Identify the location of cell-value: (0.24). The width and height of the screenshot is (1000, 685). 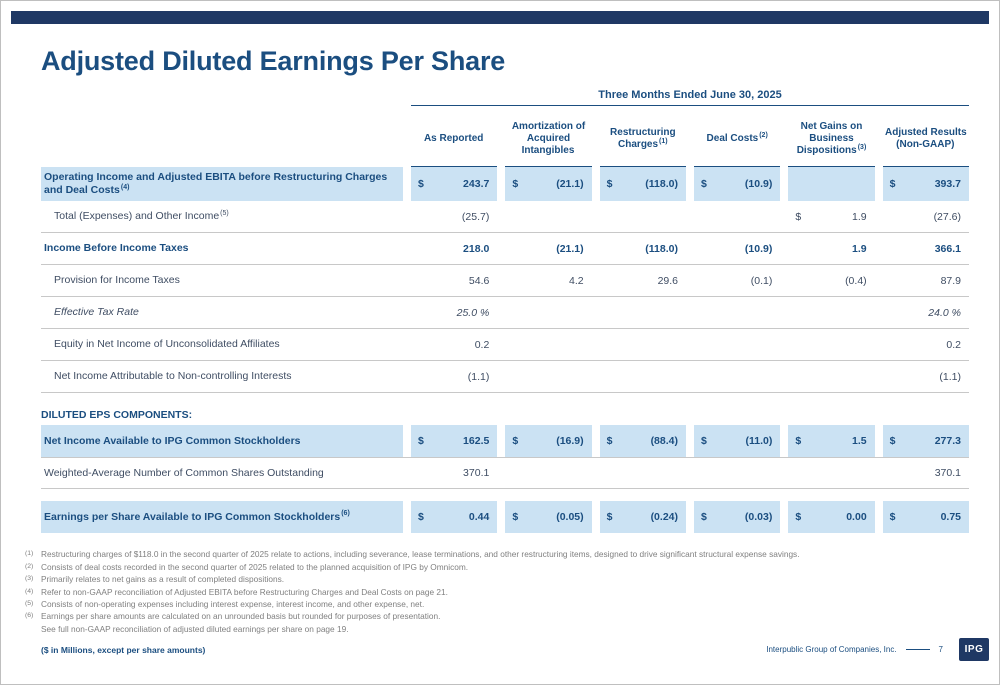
(664, 517).